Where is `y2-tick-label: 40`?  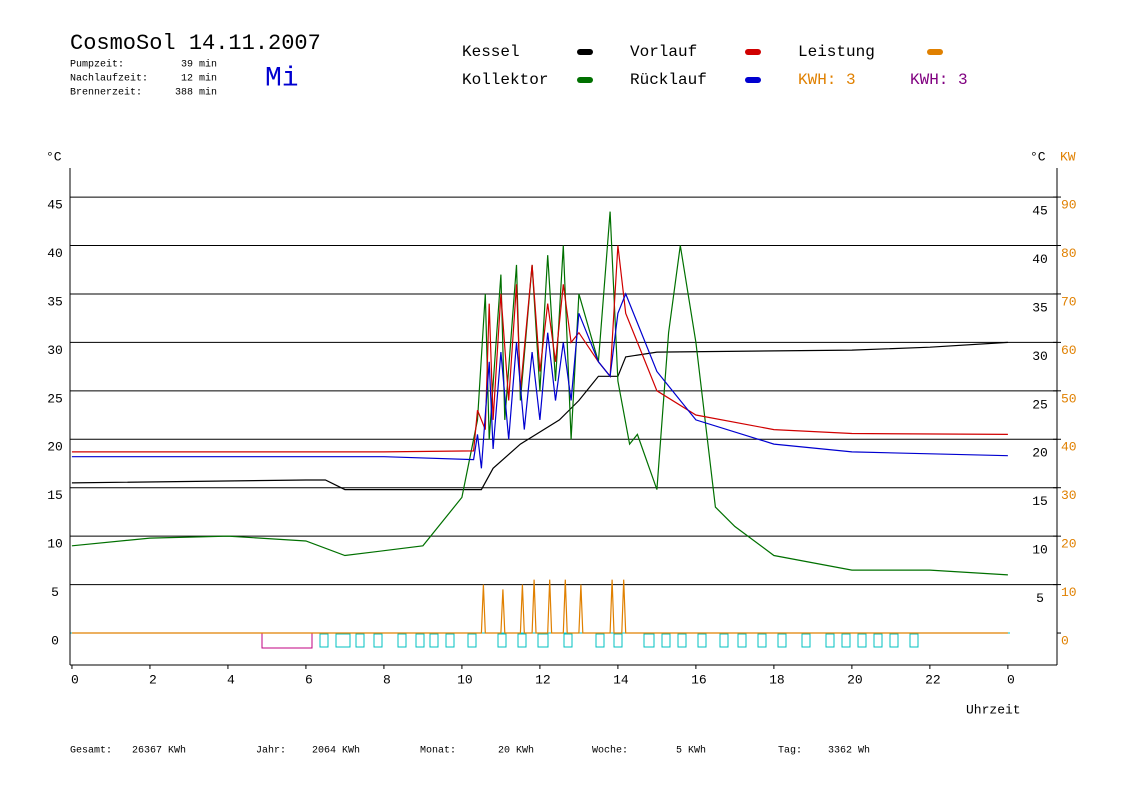 y2-tick-label: 40 is located at coordinates (1069, 447).